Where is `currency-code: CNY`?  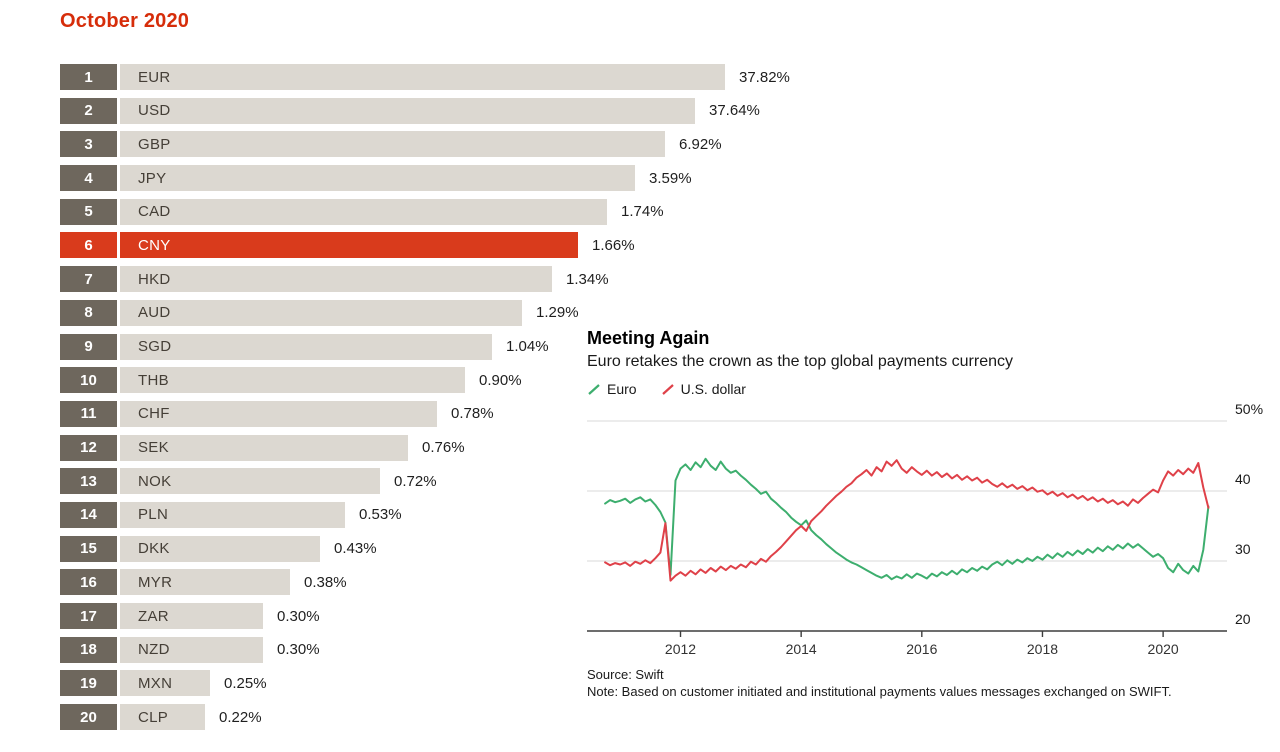 currency-code: CNY is located at coordinates (154, 245).